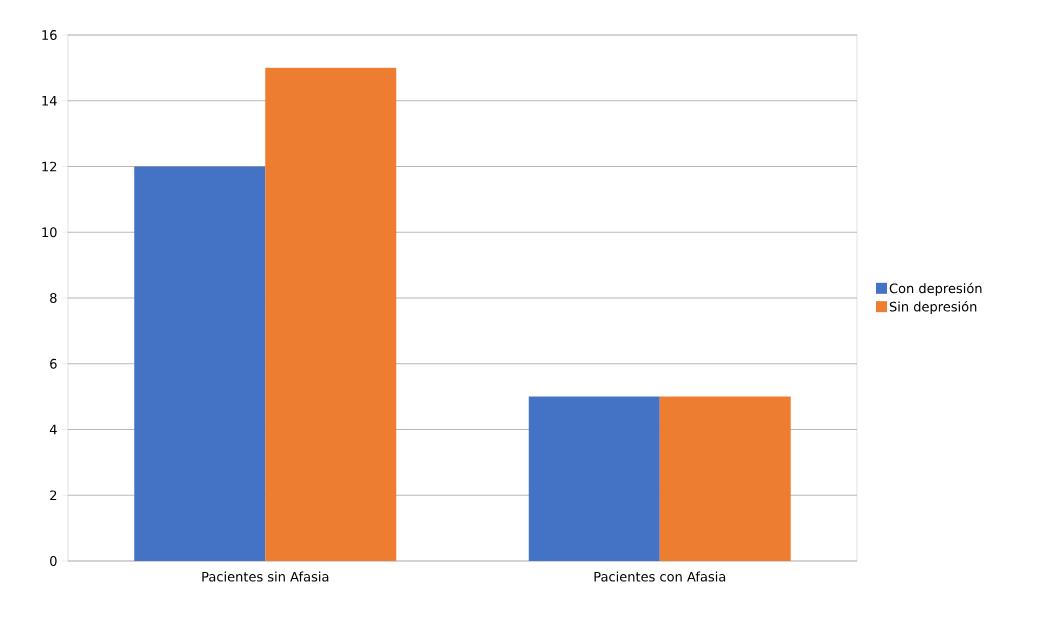 The height and width of the screenshot is (617, 1059). Describe the element at coordinates (49, 166) in the screenshot. I see `y-tick-label: 12` at that location.